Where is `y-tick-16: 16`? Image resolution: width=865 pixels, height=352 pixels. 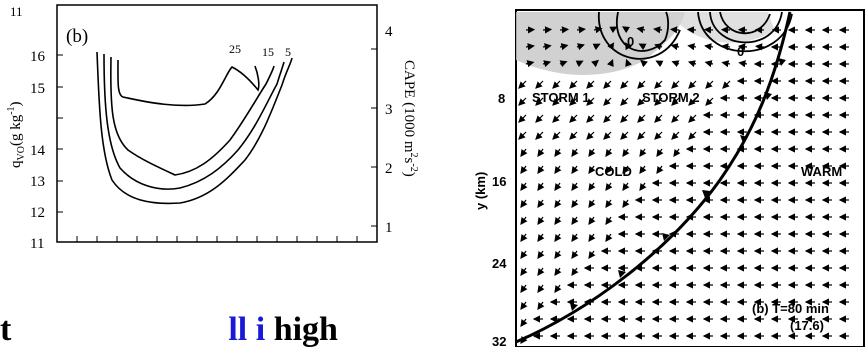 y-tick-16: 16 is located at coordinates (499, 181).